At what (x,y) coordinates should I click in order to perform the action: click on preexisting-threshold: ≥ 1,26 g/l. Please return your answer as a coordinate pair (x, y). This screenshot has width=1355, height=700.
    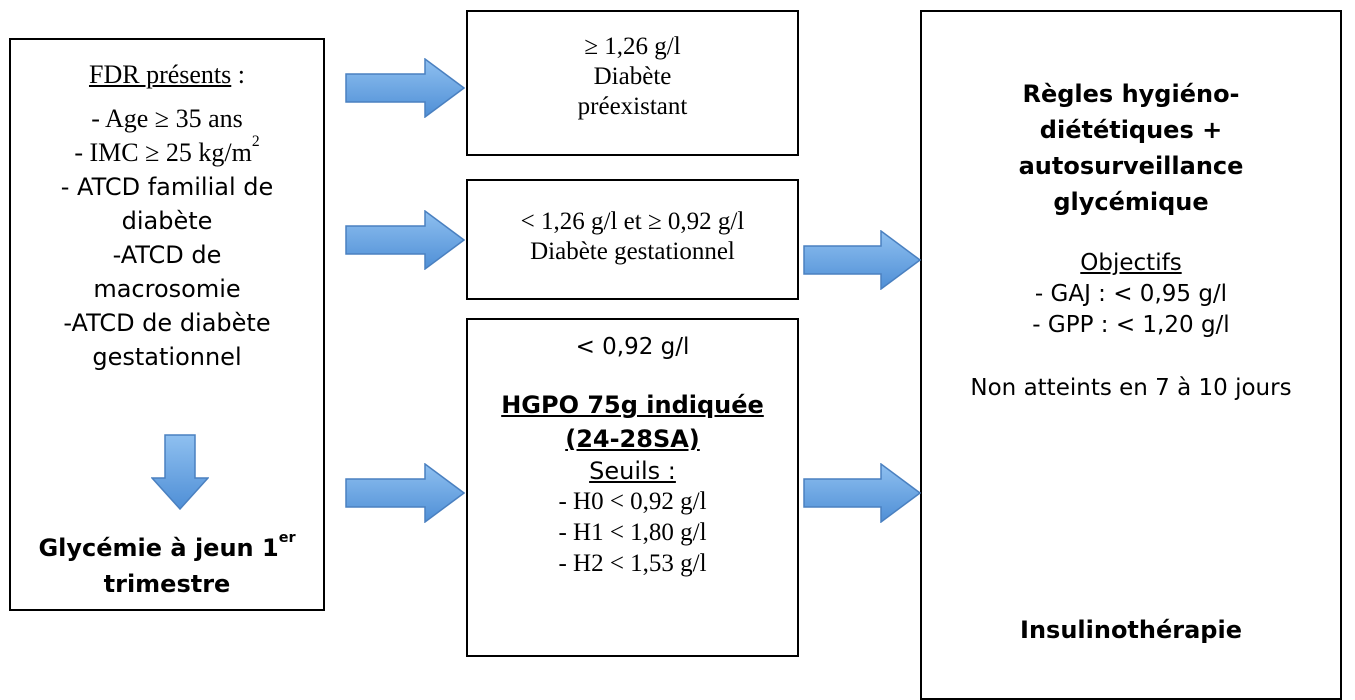
    Looking at the image, I should click on (632, 46).